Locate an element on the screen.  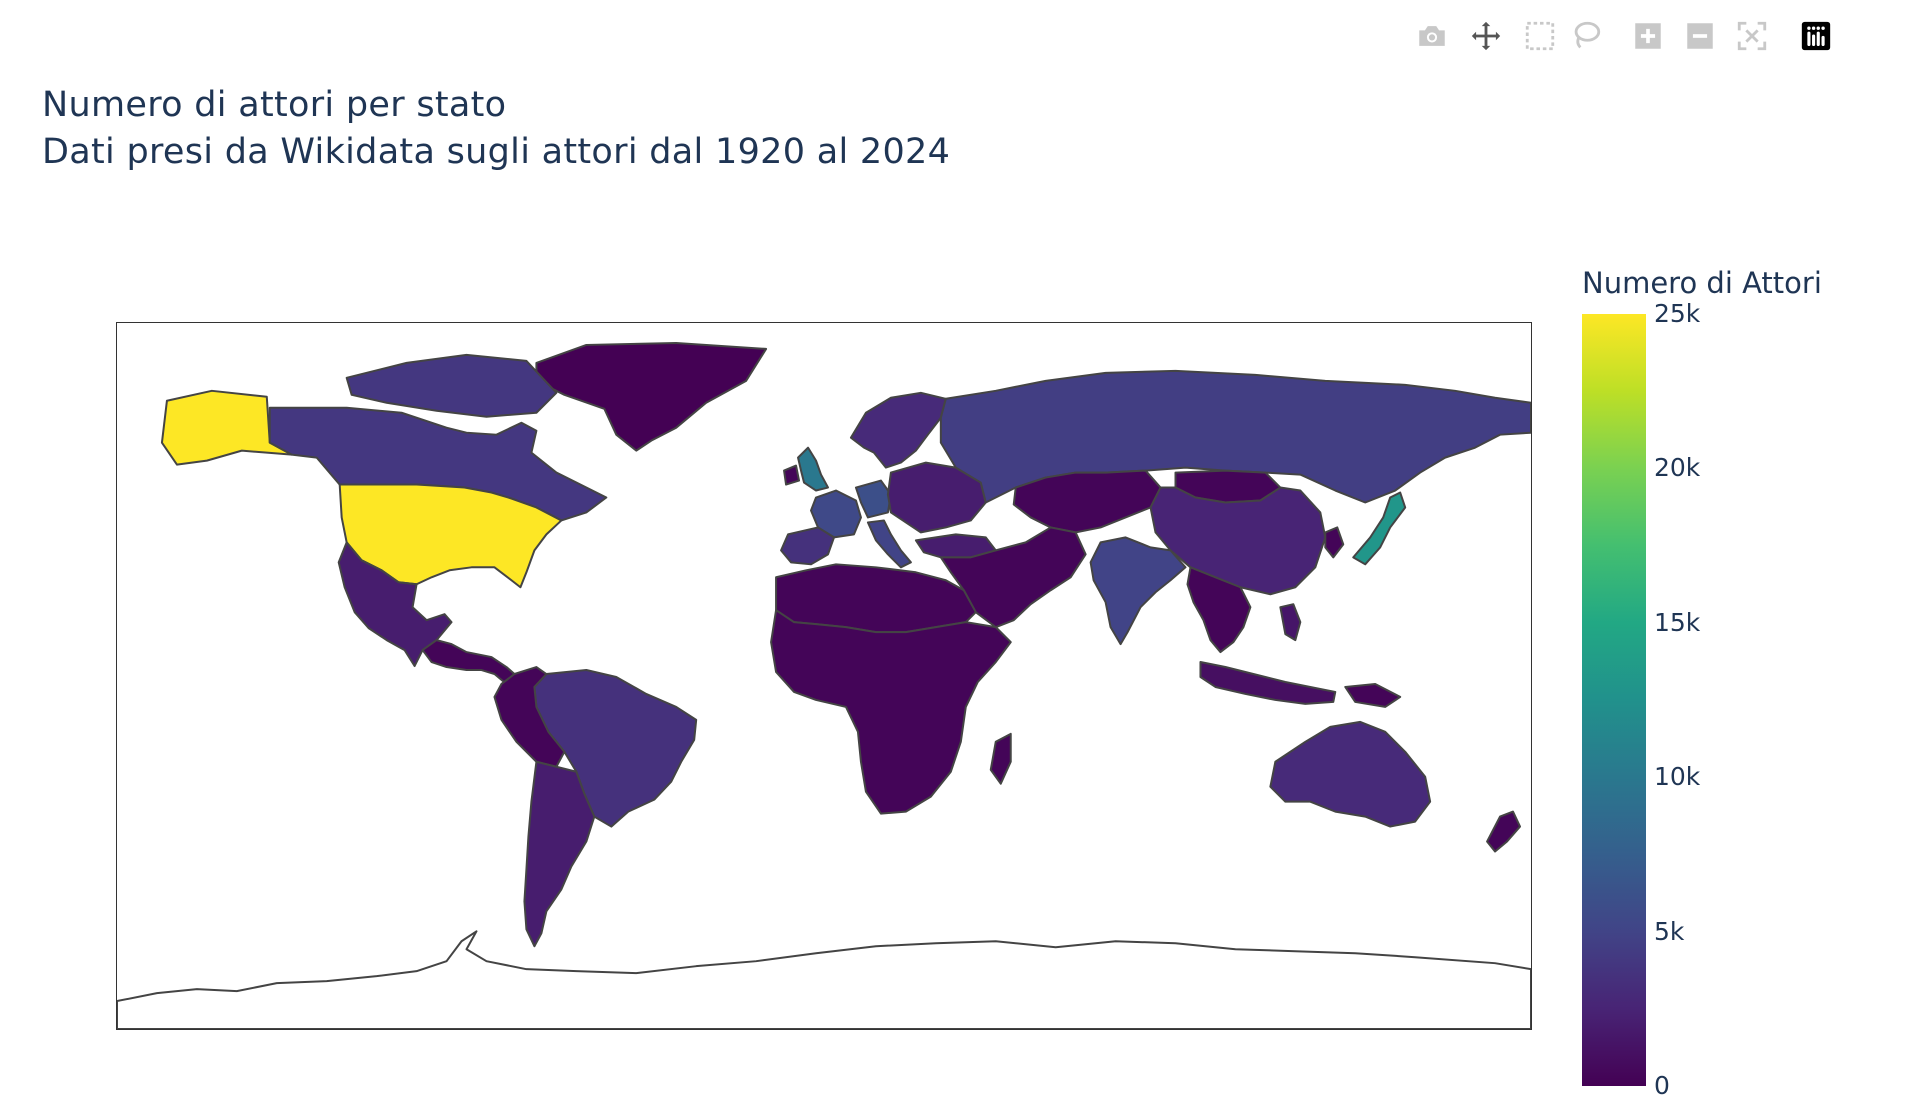
region-canada-islands is located at coordinates (451, 385).